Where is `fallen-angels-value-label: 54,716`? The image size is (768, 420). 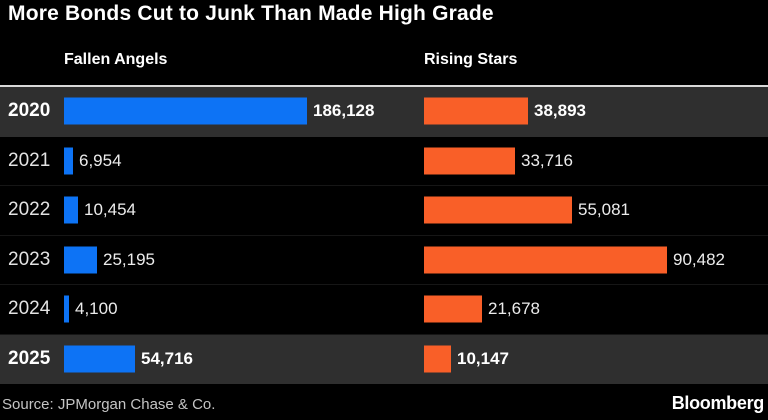
fallen-angels-value-label: 54,716 is located at coordinates (167, 358).